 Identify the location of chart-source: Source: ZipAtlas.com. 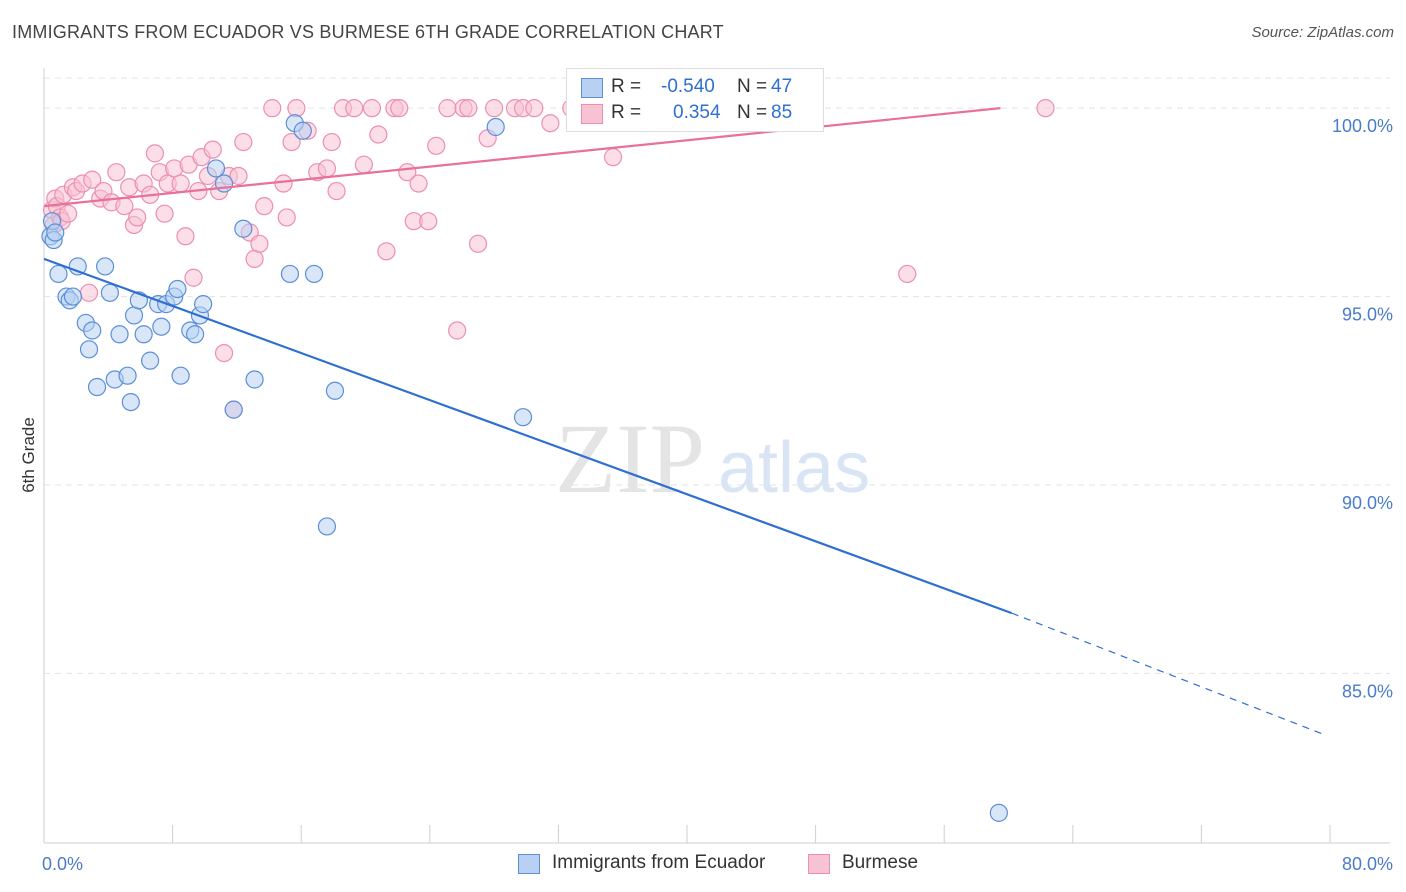
(1322, 32).